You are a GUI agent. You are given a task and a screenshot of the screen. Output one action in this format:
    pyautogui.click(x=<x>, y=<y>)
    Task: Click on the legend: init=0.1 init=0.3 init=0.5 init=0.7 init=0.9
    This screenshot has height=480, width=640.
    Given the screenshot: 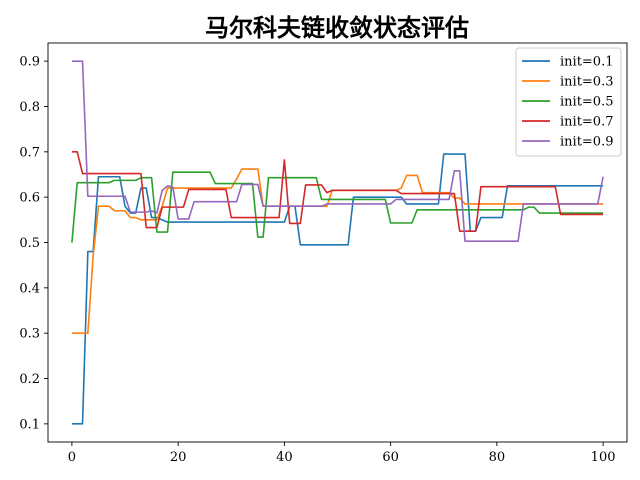 What is the action you would take?
    pyautogui.click(x=568, y=102)
    